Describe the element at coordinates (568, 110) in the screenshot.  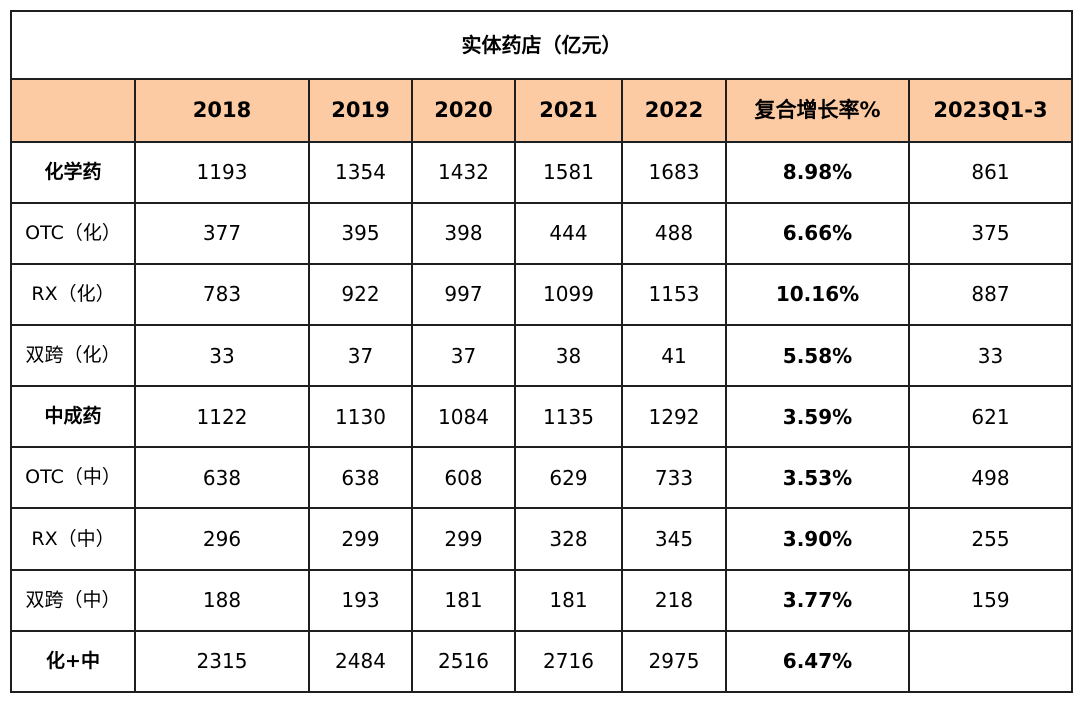
I see `column-header-2021: 2021` at that location.